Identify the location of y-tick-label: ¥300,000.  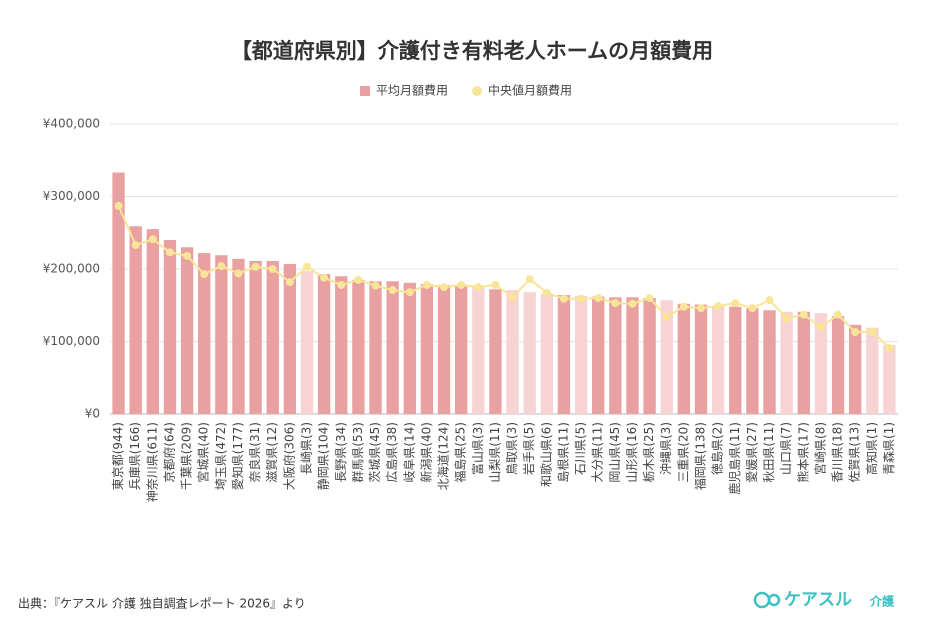
(71, 196).